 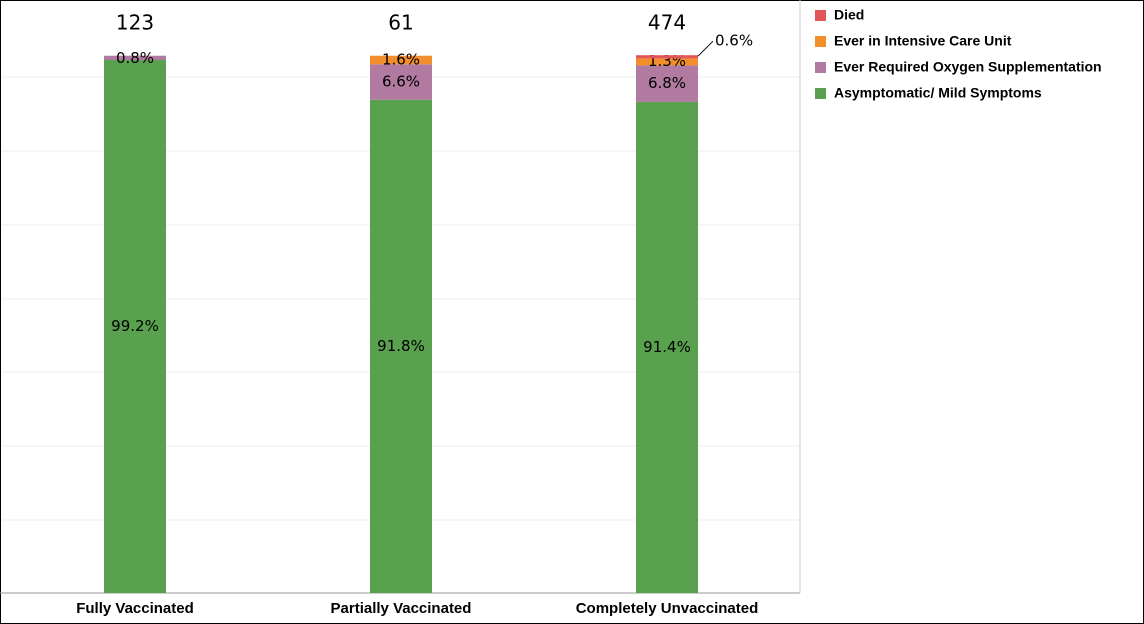 I want to click on value-label: 99.2%, so click(x=135, y=326).